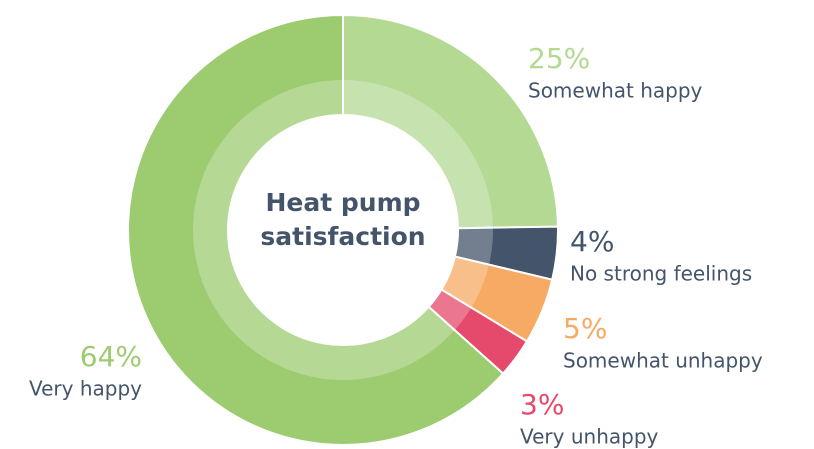 This screenshot has width=814, height=449. Describe the element at coordinates (589, 437) in the screenshot. I see `category-label: Very unhappy` at that location.